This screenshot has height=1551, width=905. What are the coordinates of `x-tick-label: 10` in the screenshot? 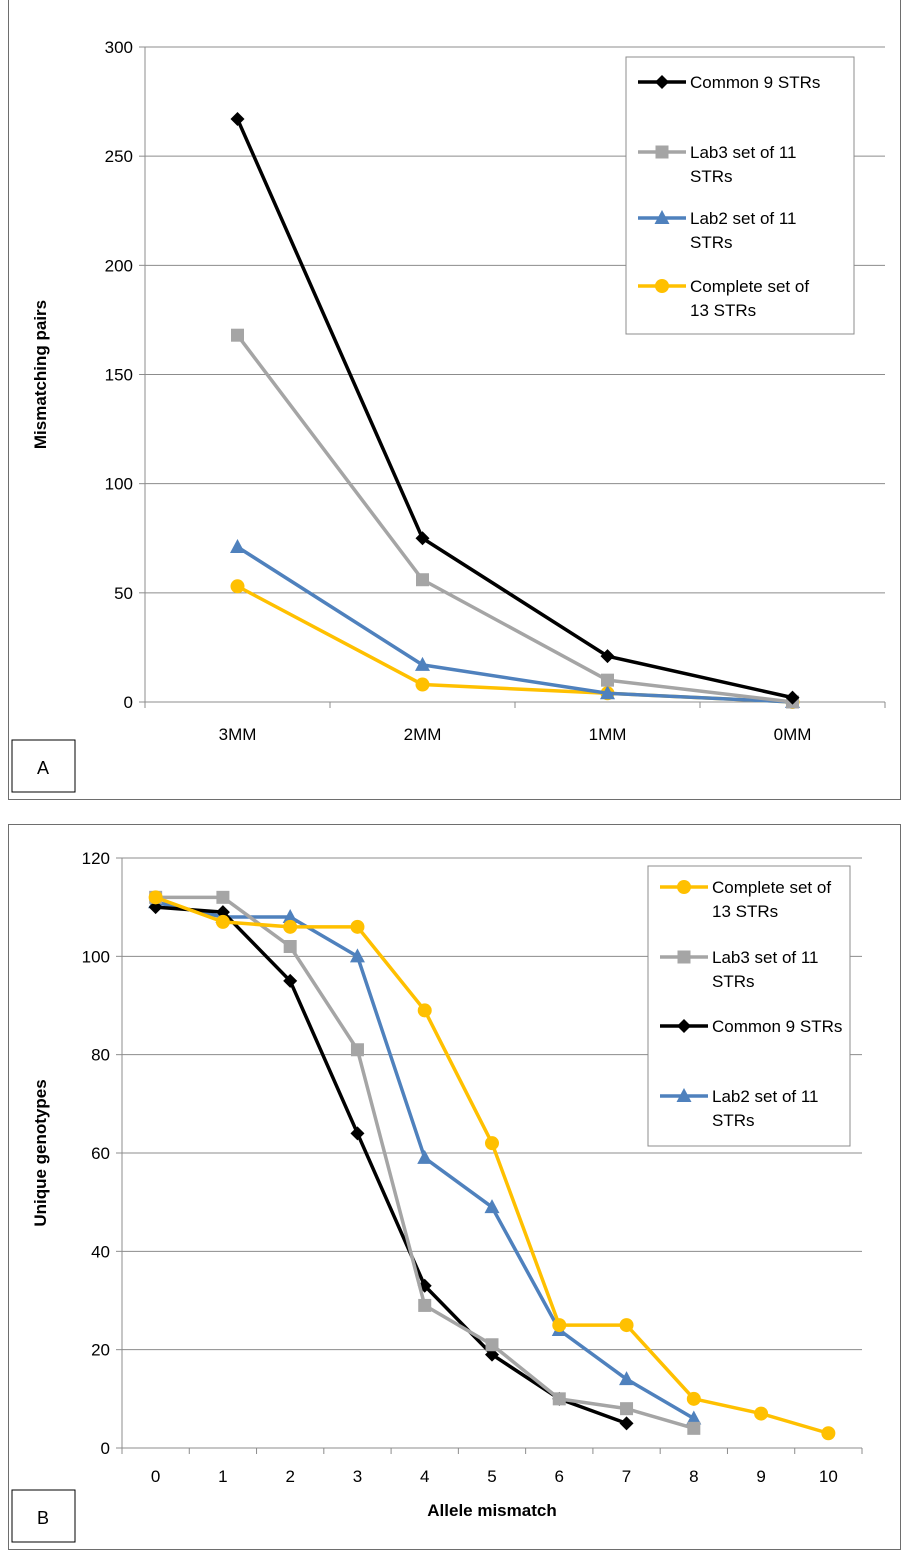 It's located at (828, 1476).